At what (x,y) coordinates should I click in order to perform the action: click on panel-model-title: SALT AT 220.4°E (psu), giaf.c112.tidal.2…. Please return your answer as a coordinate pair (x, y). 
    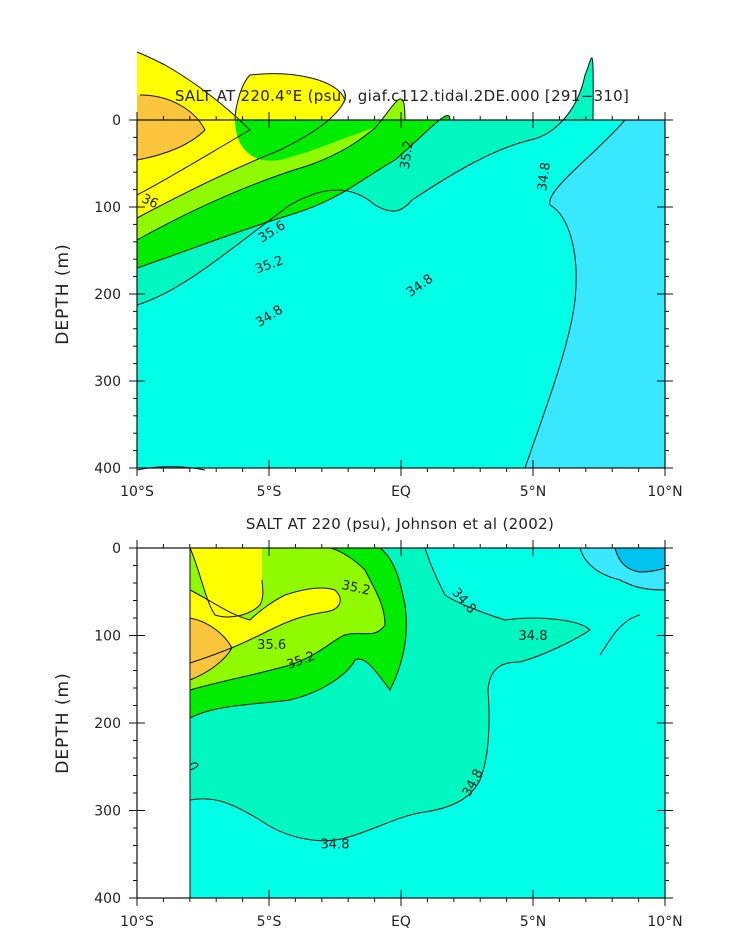
    Looking at the image, I should click on (402, 96).